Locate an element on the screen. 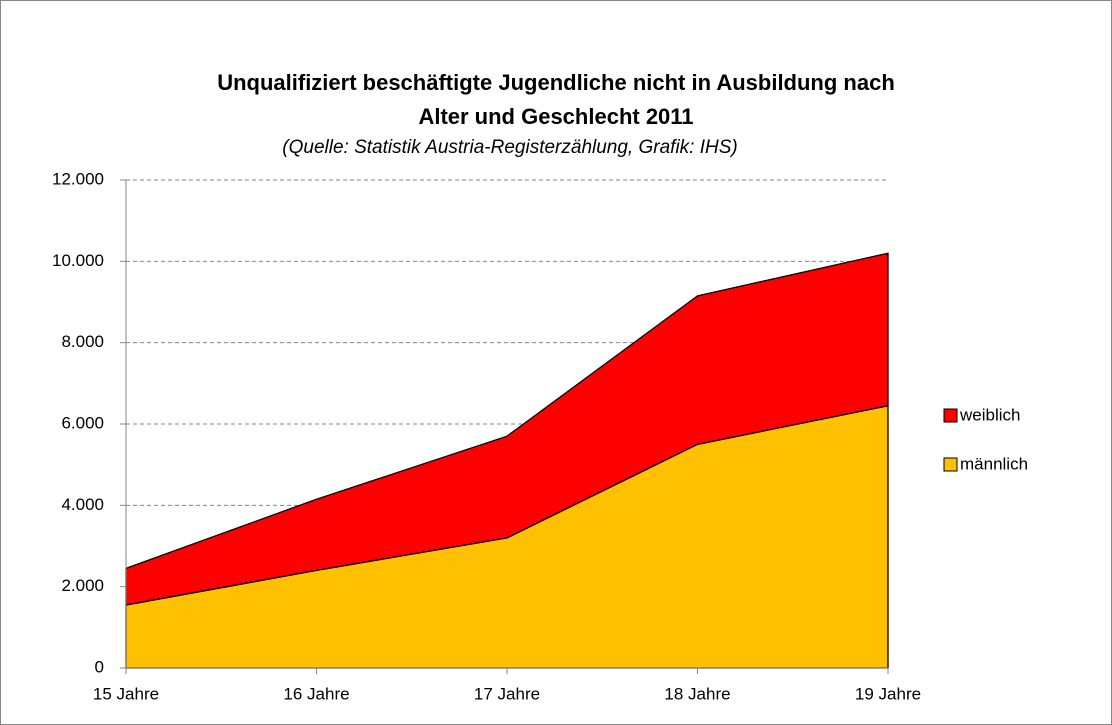 The width and height of the screenshot is (1112, 725). x-tick-label: 17 Jahre is located at coordinates (507, 693).